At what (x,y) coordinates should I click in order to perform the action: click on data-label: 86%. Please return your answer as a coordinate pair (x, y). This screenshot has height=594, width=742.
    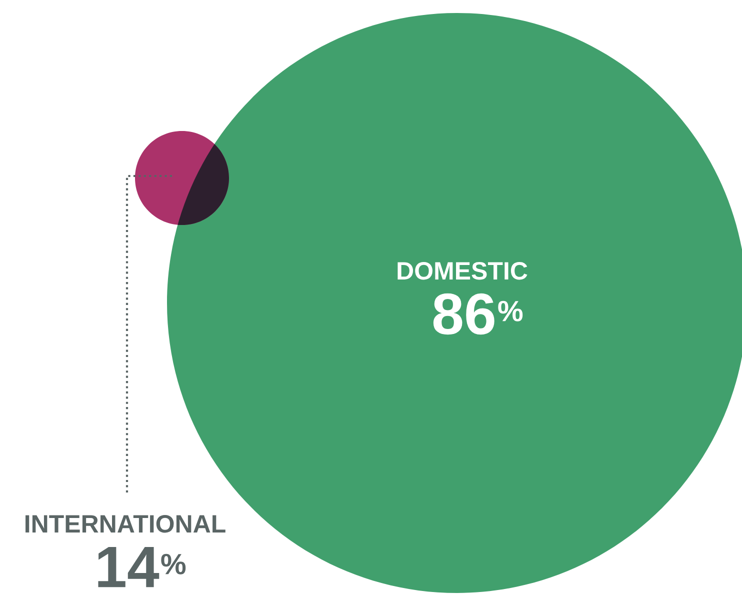
    Looking at the image, I should click on (478, 314).